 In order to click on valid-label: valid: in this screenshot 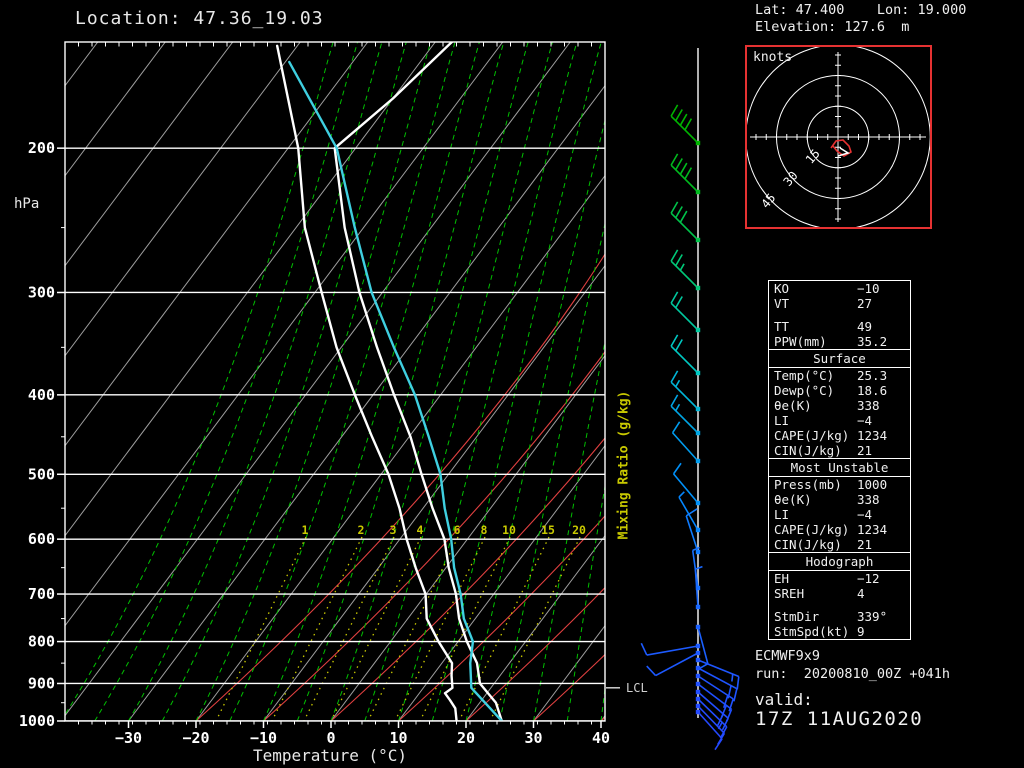, I will do `click(784, 699)`.